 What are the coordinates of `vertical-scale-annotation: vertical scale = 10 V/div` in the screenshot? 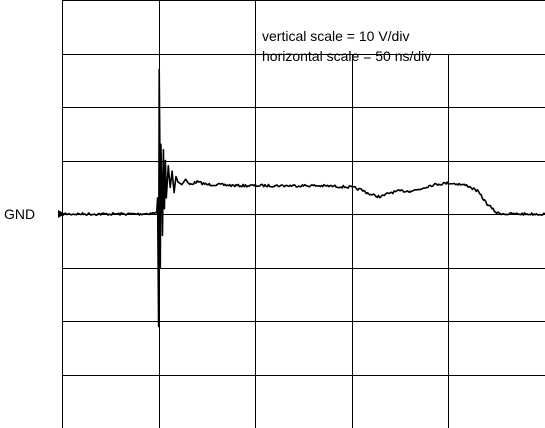 It's located at (335, 36).